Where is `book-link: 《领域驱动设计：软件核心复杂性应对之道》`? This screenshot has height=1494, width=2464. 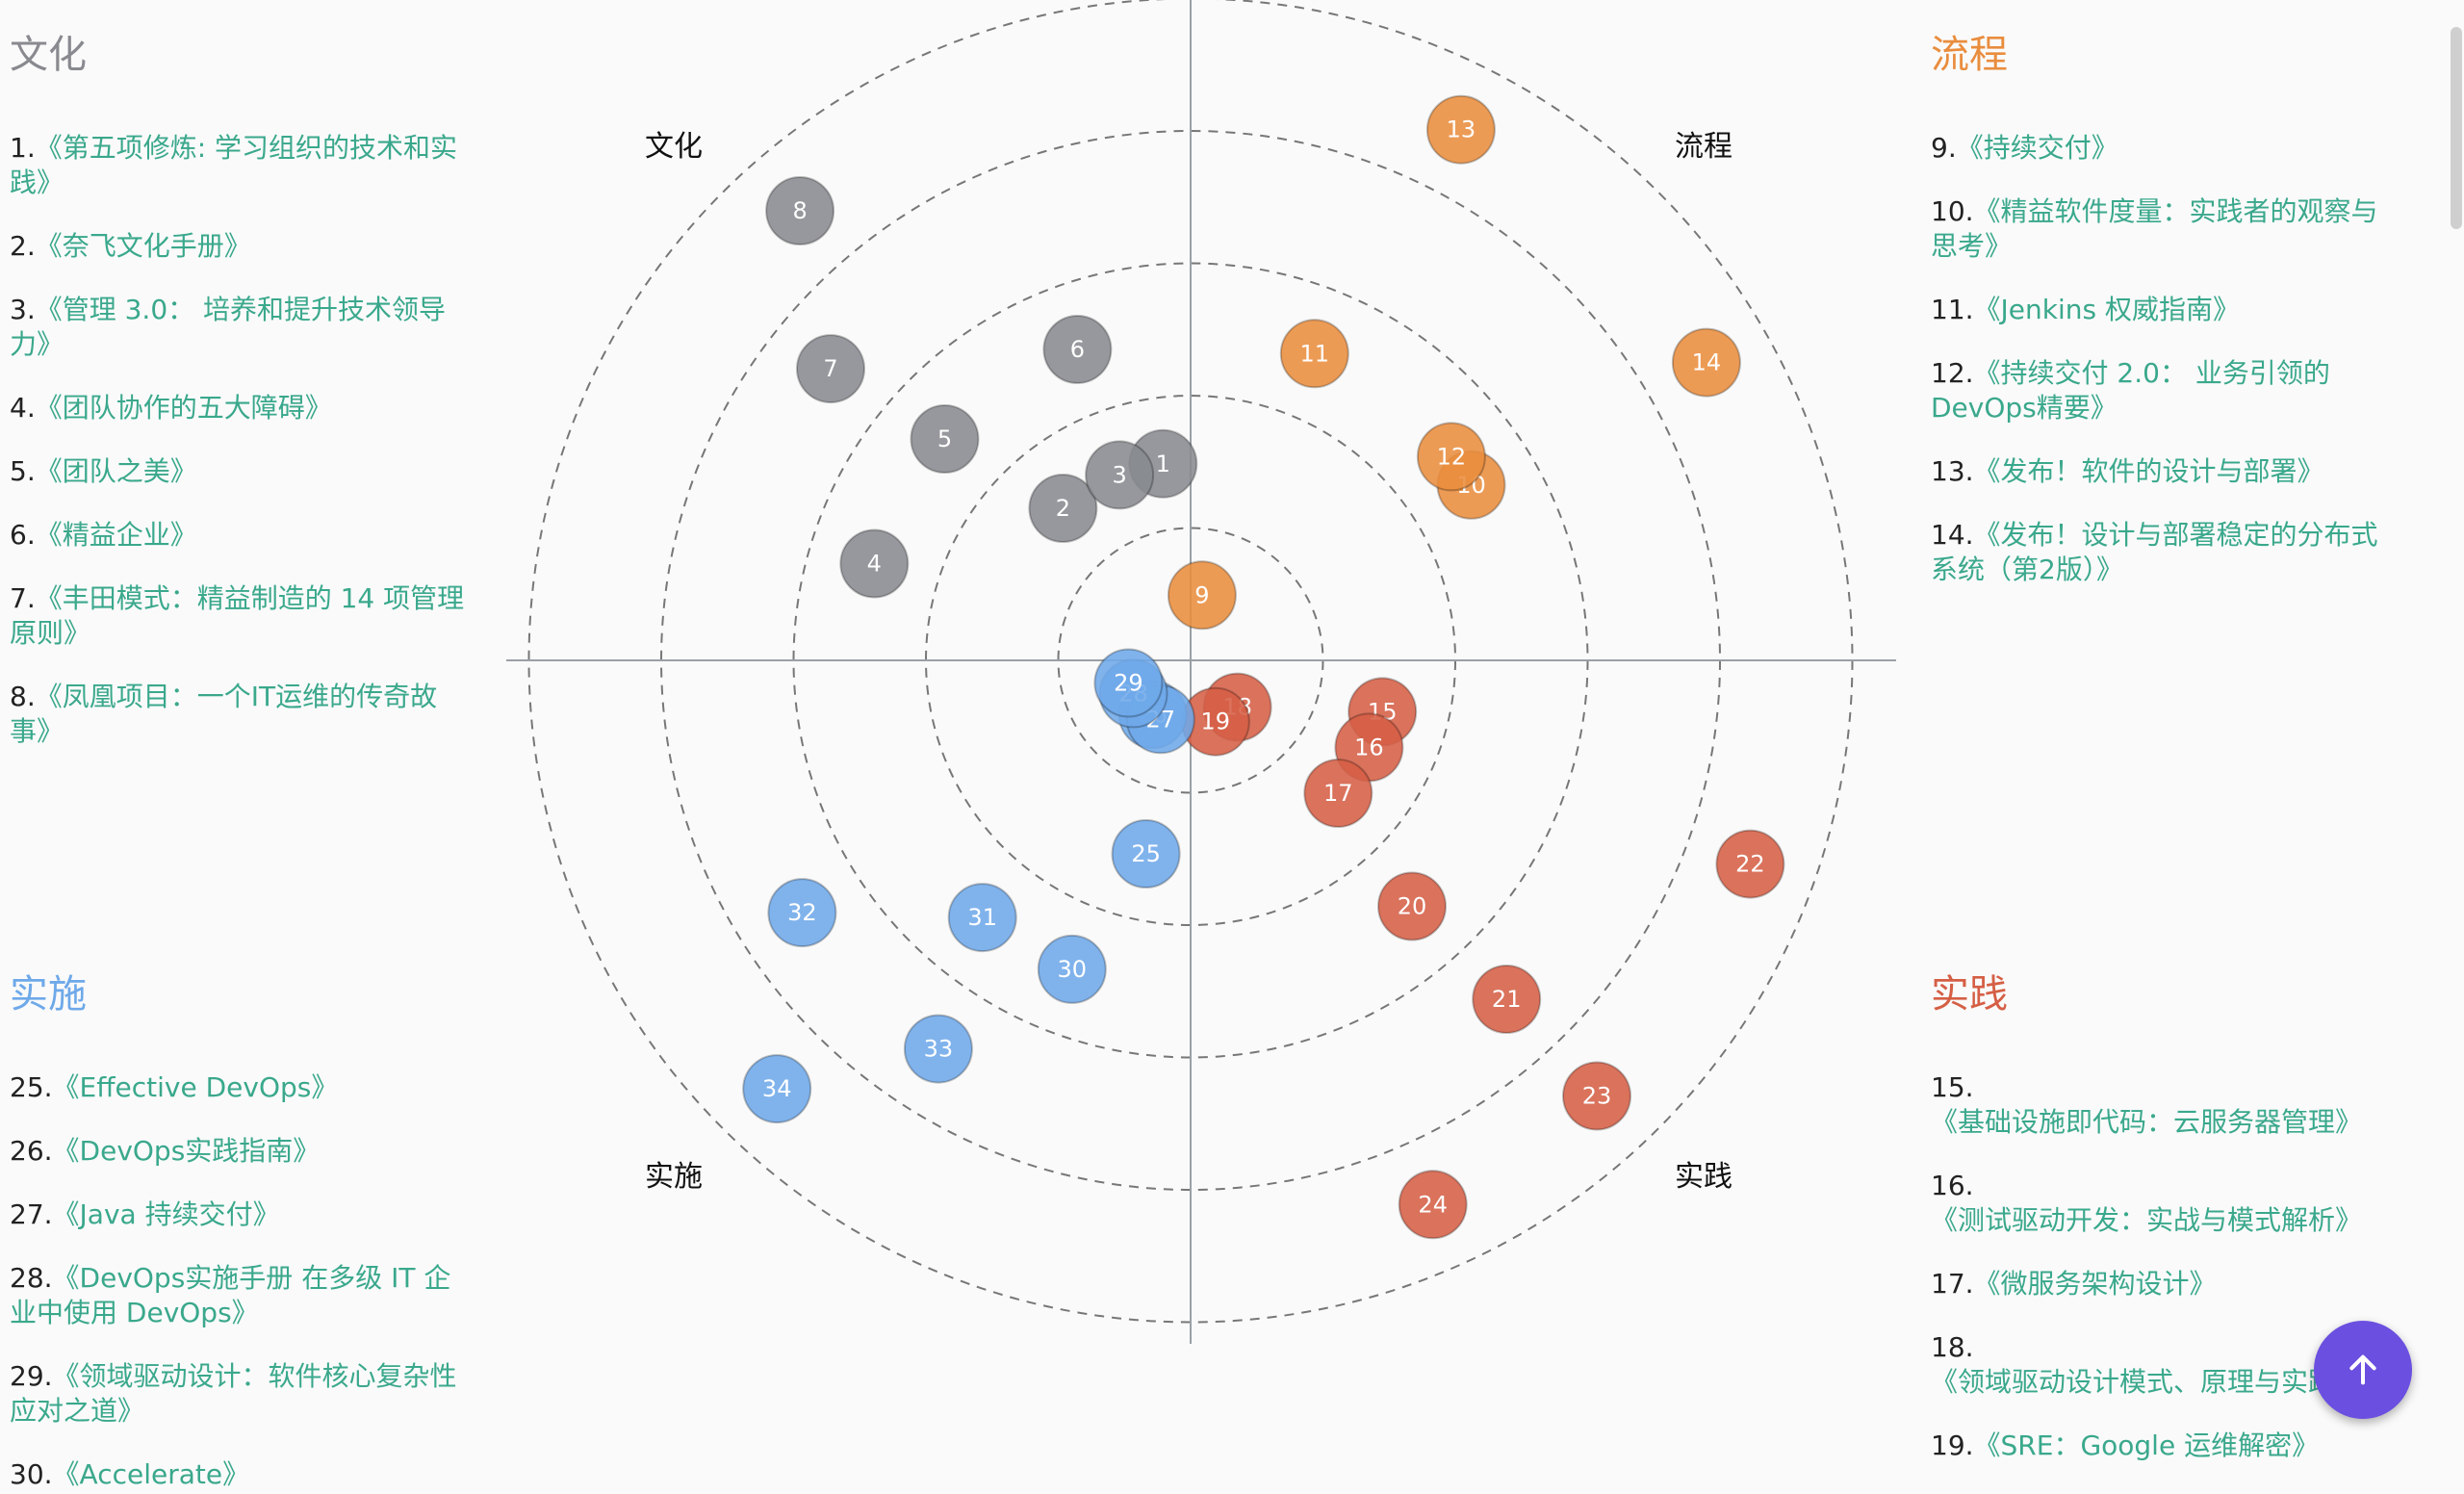
book-link: 《领域驱动设计：软件核心复杂性应对之道》 is located at coordinates (233, 1393).